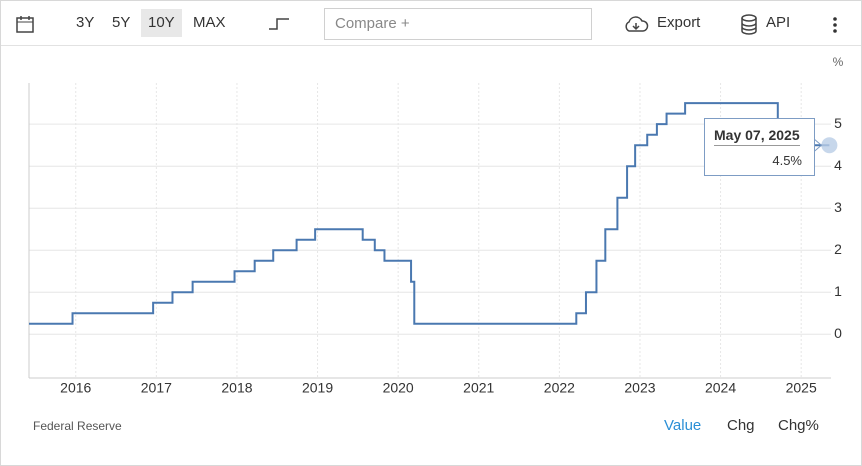 Image resolution: width=862 pixels, height=466 pixels. I want to click on y-tick-label: 2, so click(838, 249).